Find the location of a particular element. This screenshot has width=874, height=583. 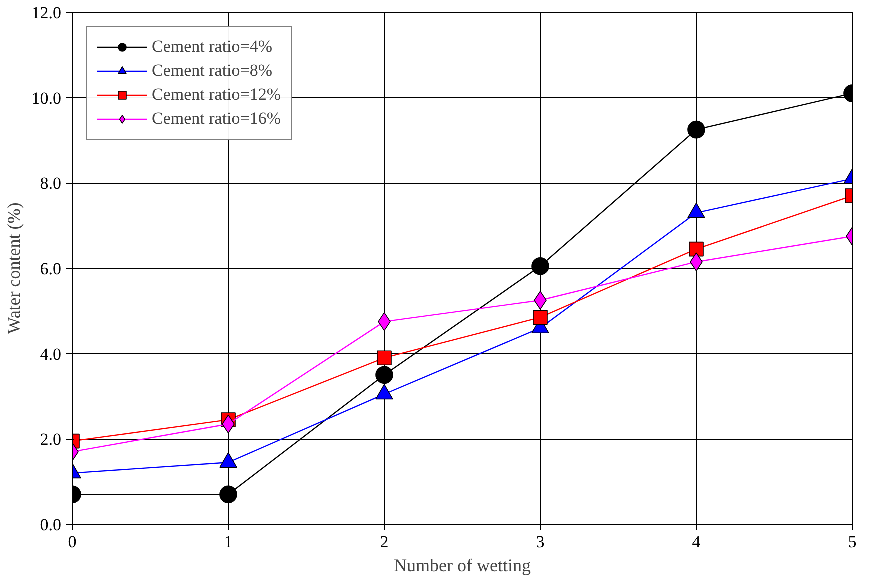

x-tick-label: 1 is located at coordinates (228, 542).